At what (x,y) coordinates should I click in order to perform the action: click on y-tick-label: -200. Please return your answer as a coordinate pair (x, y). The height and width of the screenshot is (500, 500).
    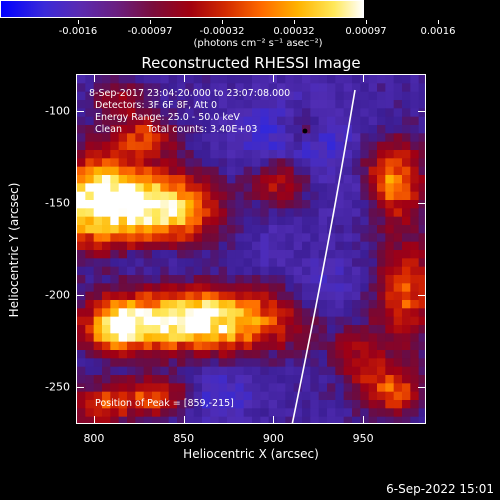
    Looking at the image, I should click on (57, 295).